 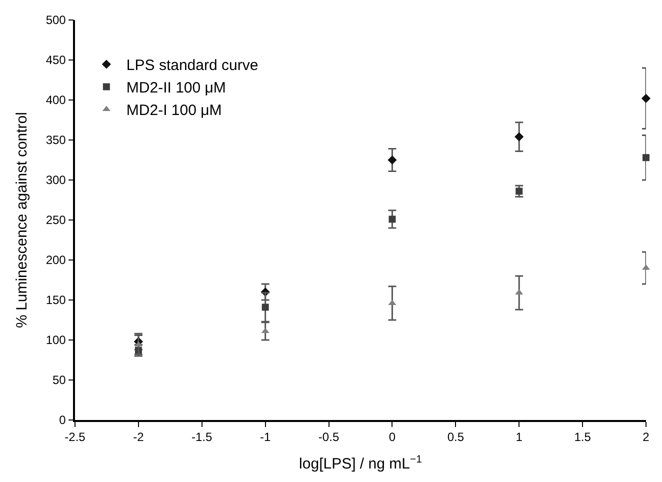 What do you see at coordinates (360, 463) in the screenshot?
I see `x-axis-title: log[LPS] / ng mL$^{−1}$` at bounding box center [360, 463].